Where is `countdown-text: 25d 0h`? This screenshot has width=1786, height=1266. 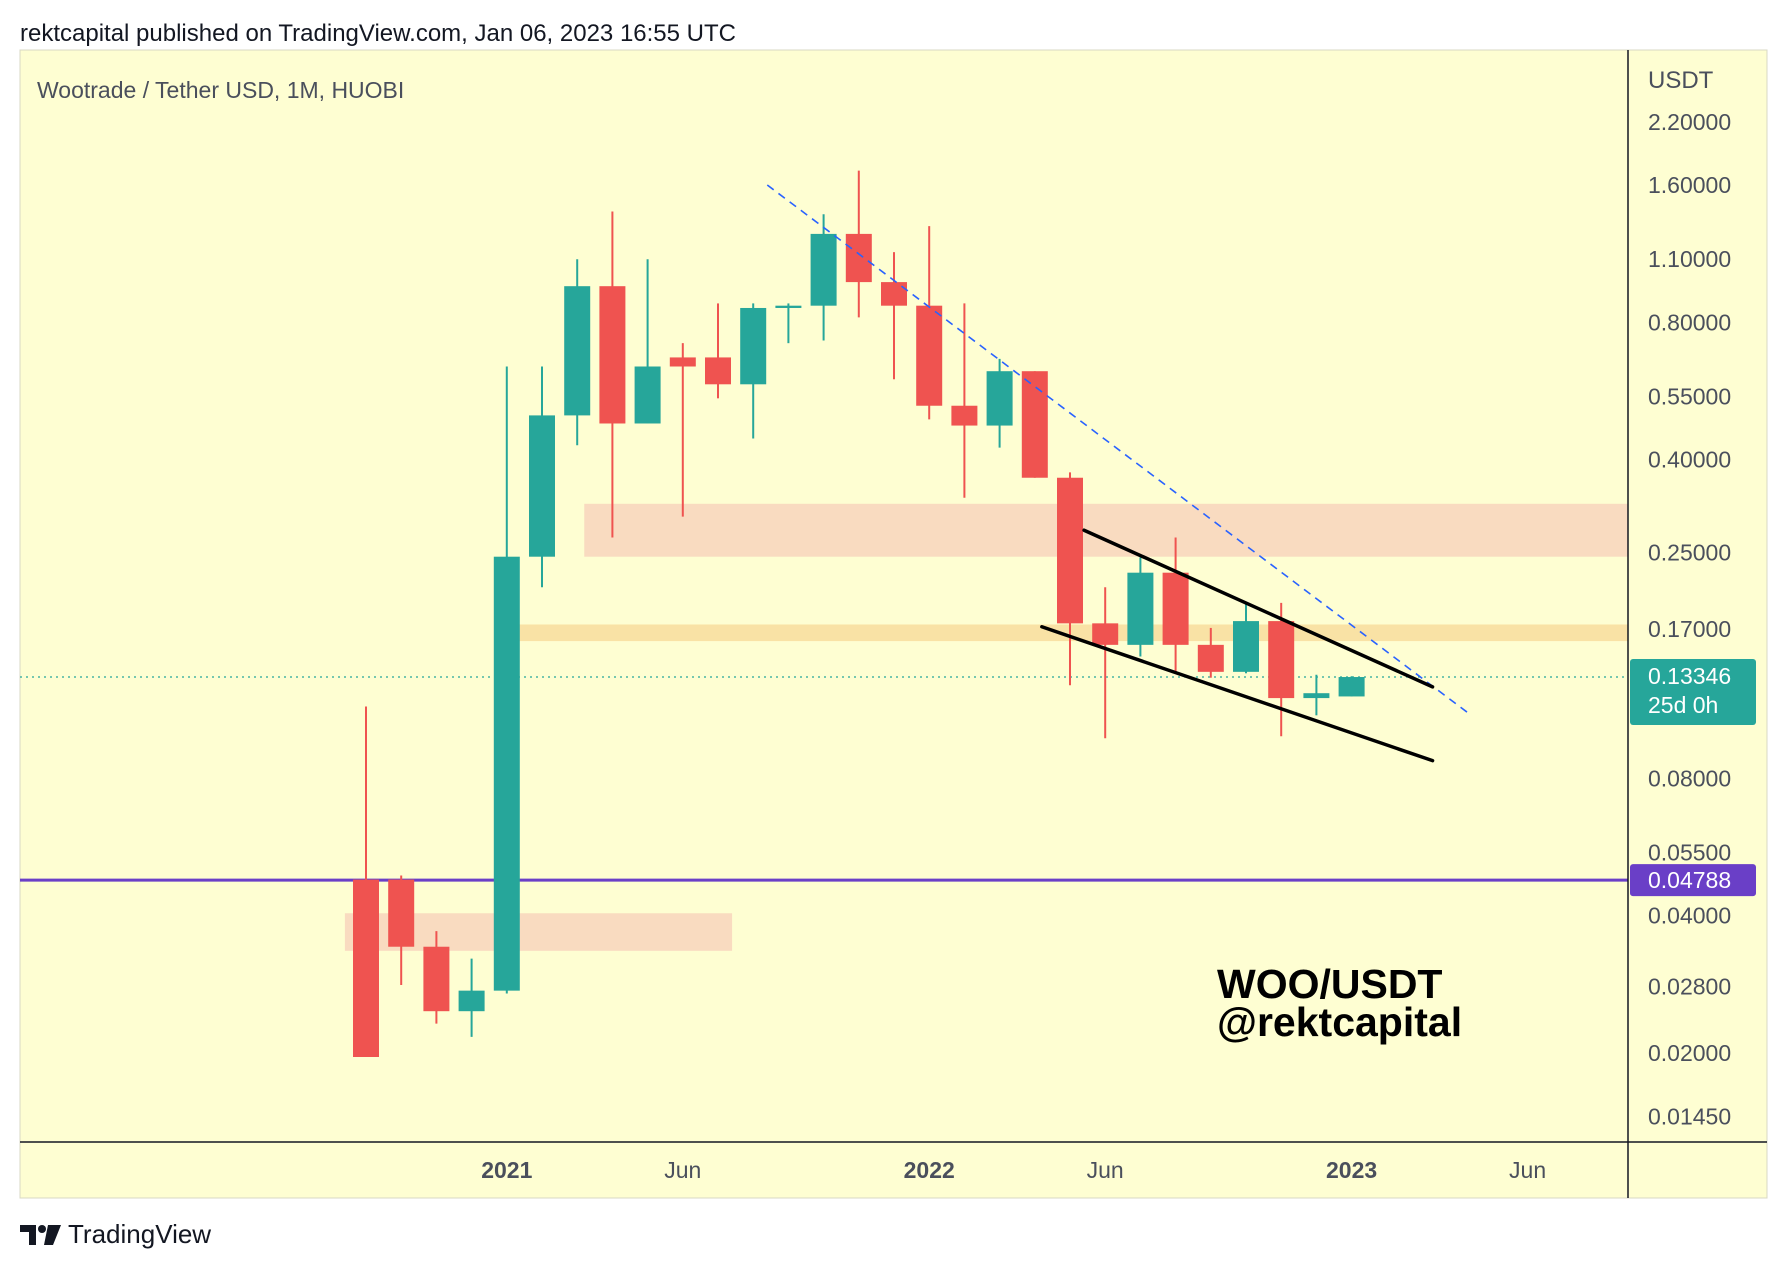 countdown-text: 25d 0h is located at coordinates (1683, 705).